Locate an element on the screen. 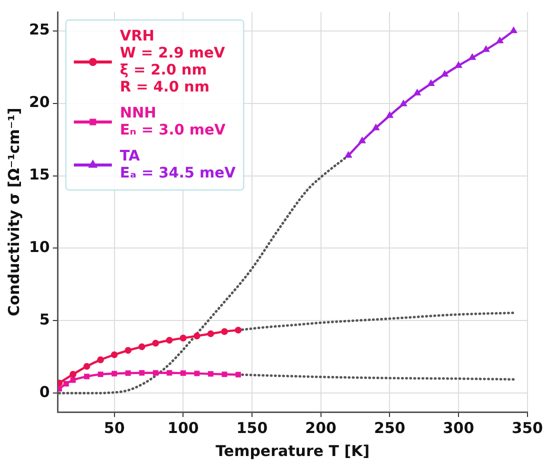  legend-label: TA Eₐ = 34.5 meV is located at coordinates (178, 165).